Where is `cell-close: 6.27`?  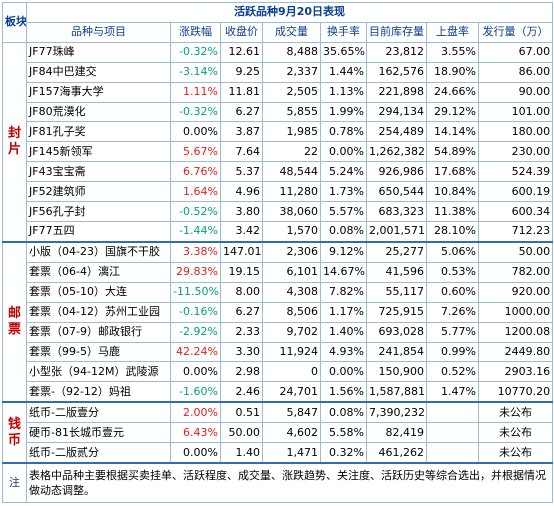 cell-close: 6.27 is located at coordinates (241, 312).